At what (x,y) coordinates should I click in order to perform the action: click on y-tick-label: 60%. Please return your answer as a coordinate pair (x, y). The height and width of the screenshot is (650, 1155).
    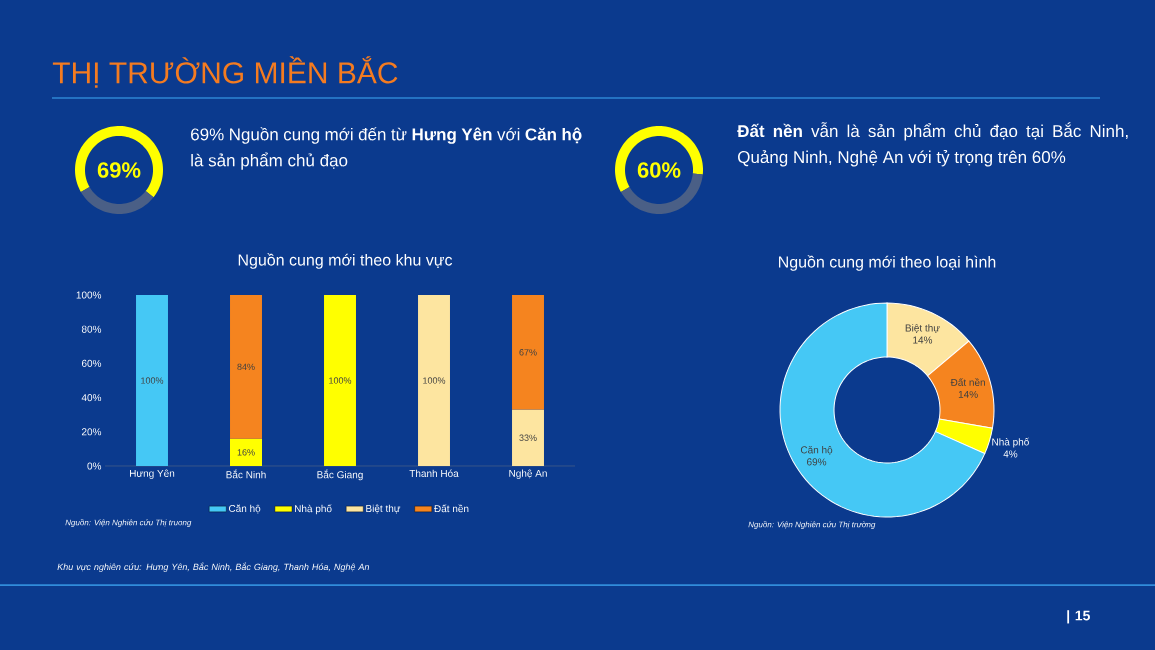
    Looking at the image, I should click on (91, 363).